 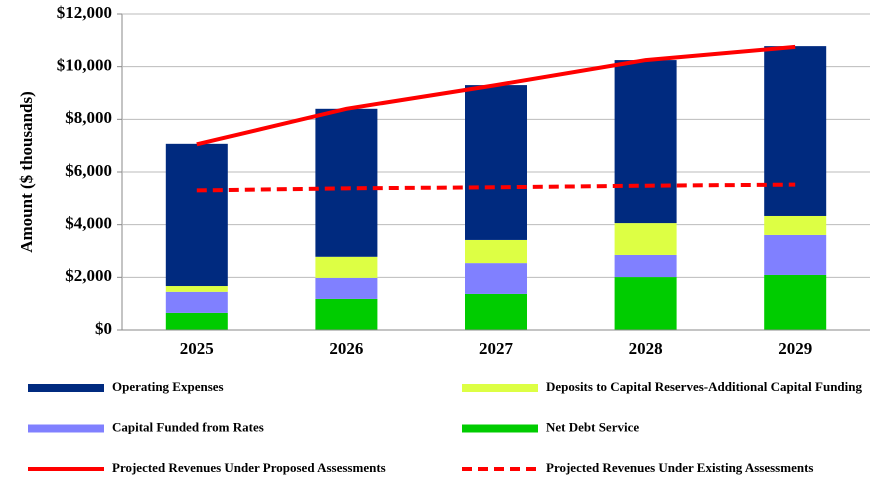 What do you see at coordinates (346, 348) in the screenshot?
I see `x-tick-label: 2026` at bounding box center [346, 348].